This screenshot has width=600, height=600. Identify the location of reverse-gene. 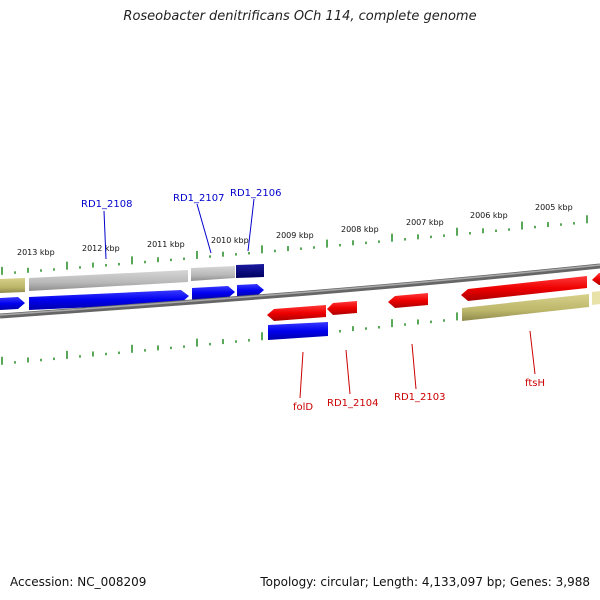
(596, 279).